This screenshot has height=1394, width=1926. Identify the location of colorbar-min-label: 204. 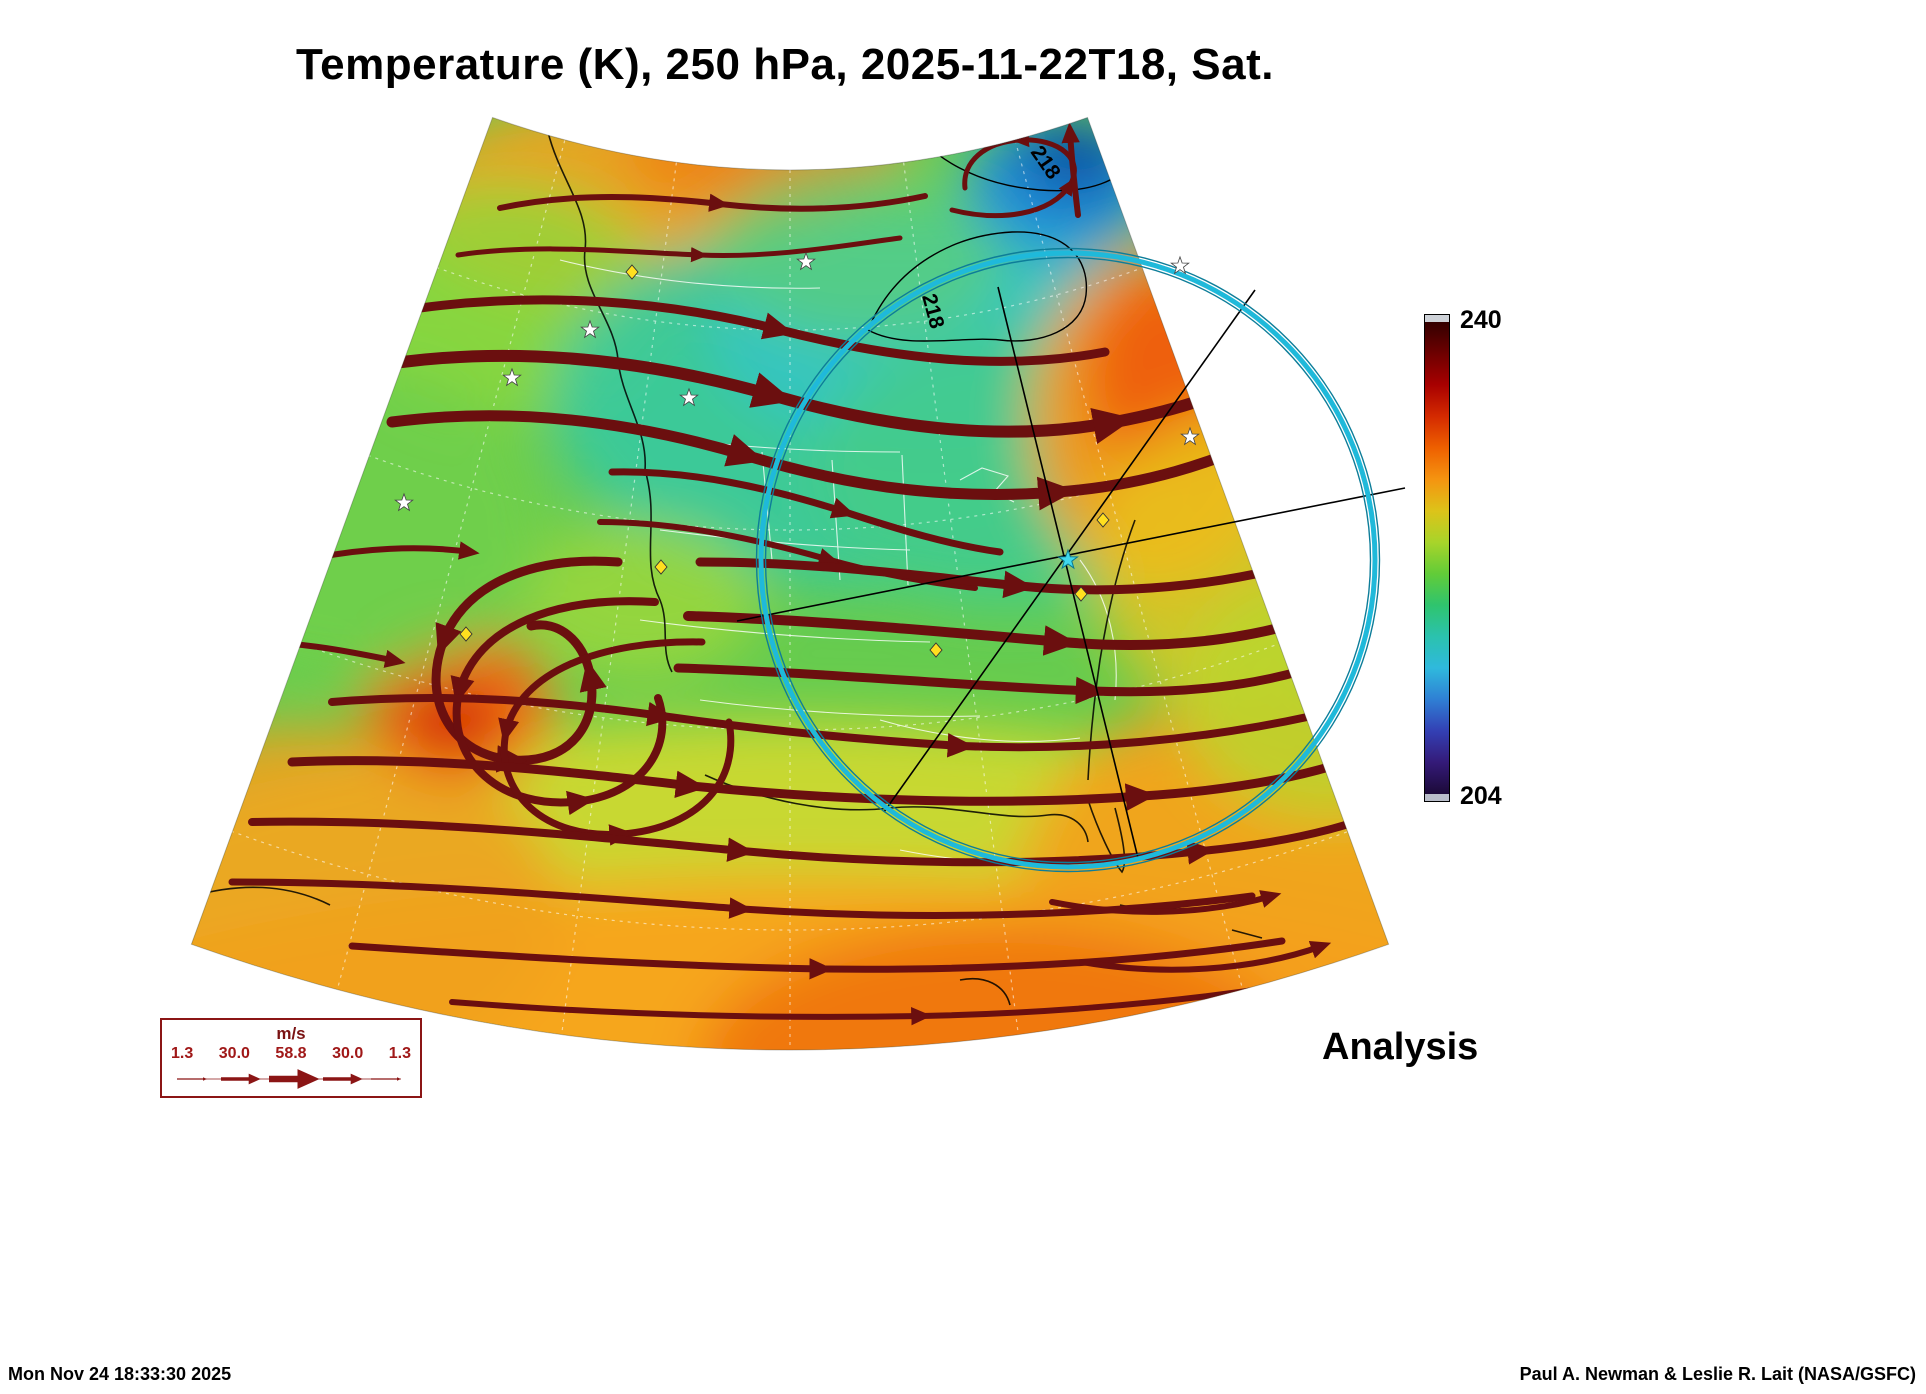
(1481, 796).